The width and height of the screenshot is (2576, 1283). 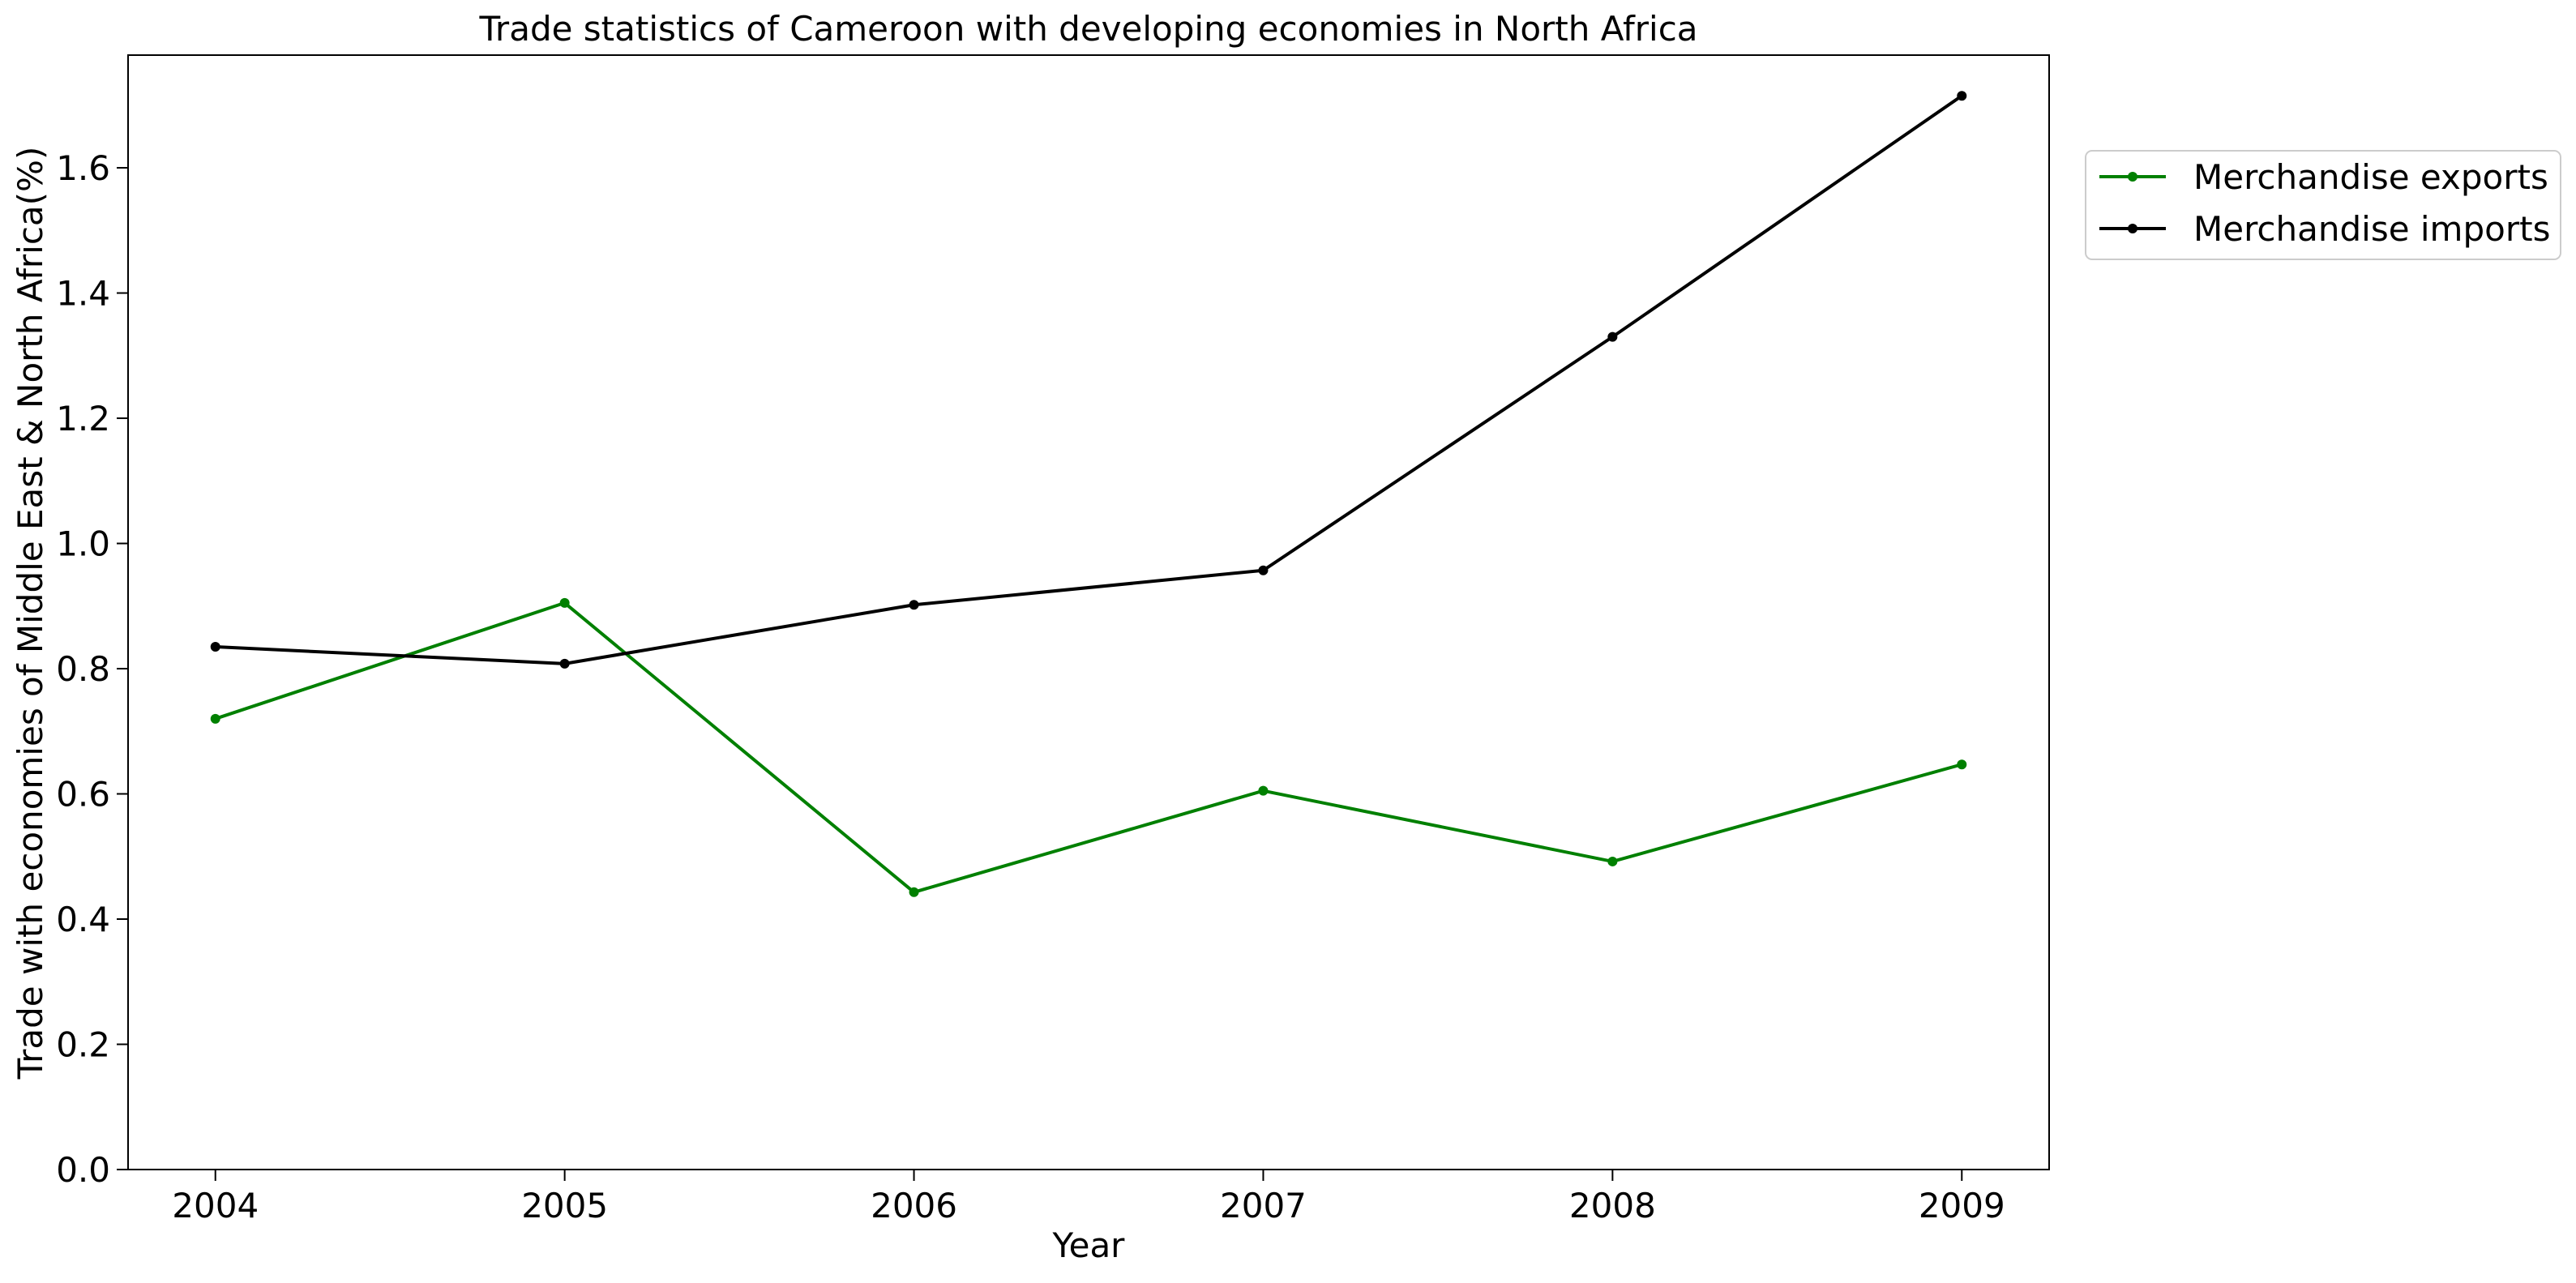 What do you see at coordinates (83, 795) in the screenshot?
I see `y-tick-label: 0.6` at bounding box center [83, 795].